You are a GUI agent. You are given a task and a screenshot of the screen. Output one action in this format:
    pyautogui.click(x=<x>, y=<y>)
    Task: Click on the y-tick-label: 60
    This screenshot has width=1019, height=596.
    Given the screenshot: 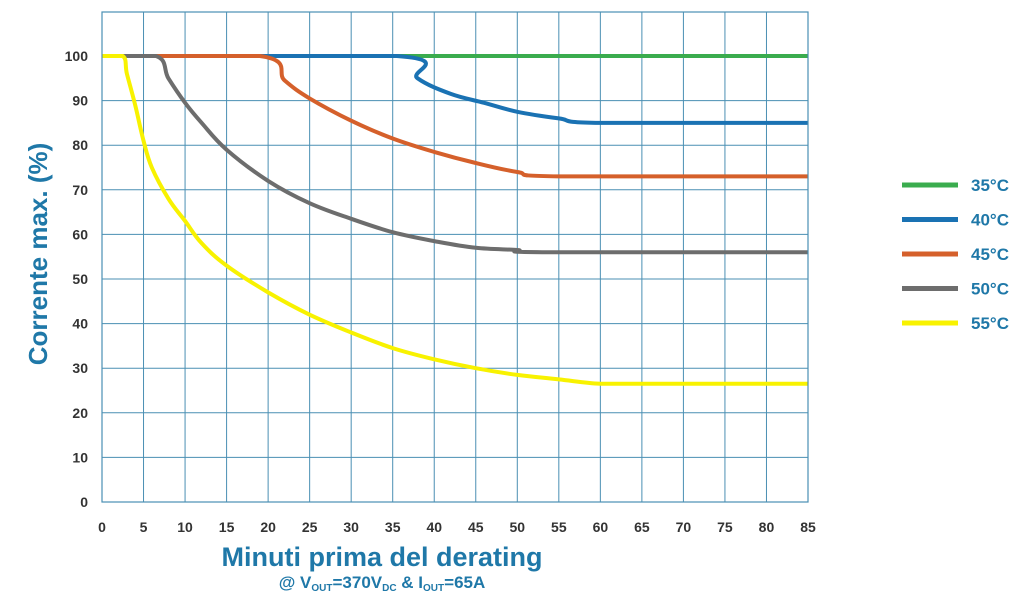 What is the action you would take?
    pyautogui.click(x=80, y=234)
    